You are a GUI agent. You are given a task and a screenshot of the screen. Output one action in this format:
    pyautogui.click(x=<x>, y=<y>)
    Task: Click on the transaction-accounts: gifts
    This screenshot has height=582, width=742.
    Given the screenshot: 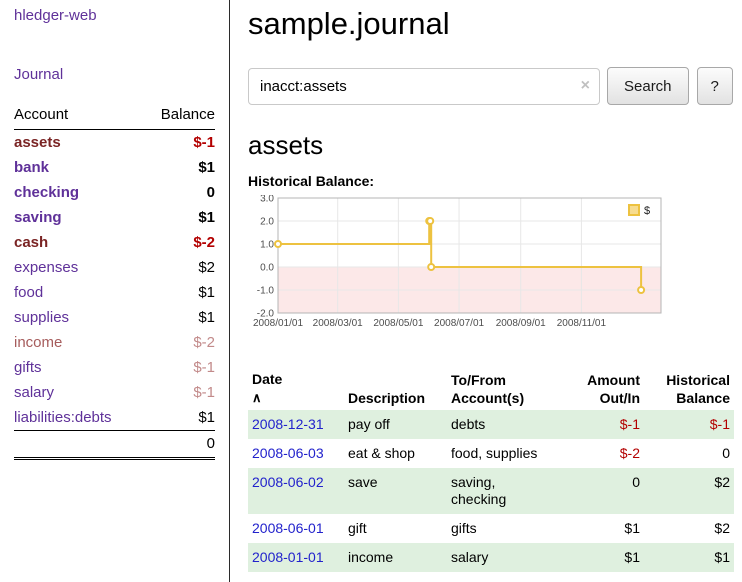 What is the action you would take?
    pyautogui.click(x=464, y=528)
    